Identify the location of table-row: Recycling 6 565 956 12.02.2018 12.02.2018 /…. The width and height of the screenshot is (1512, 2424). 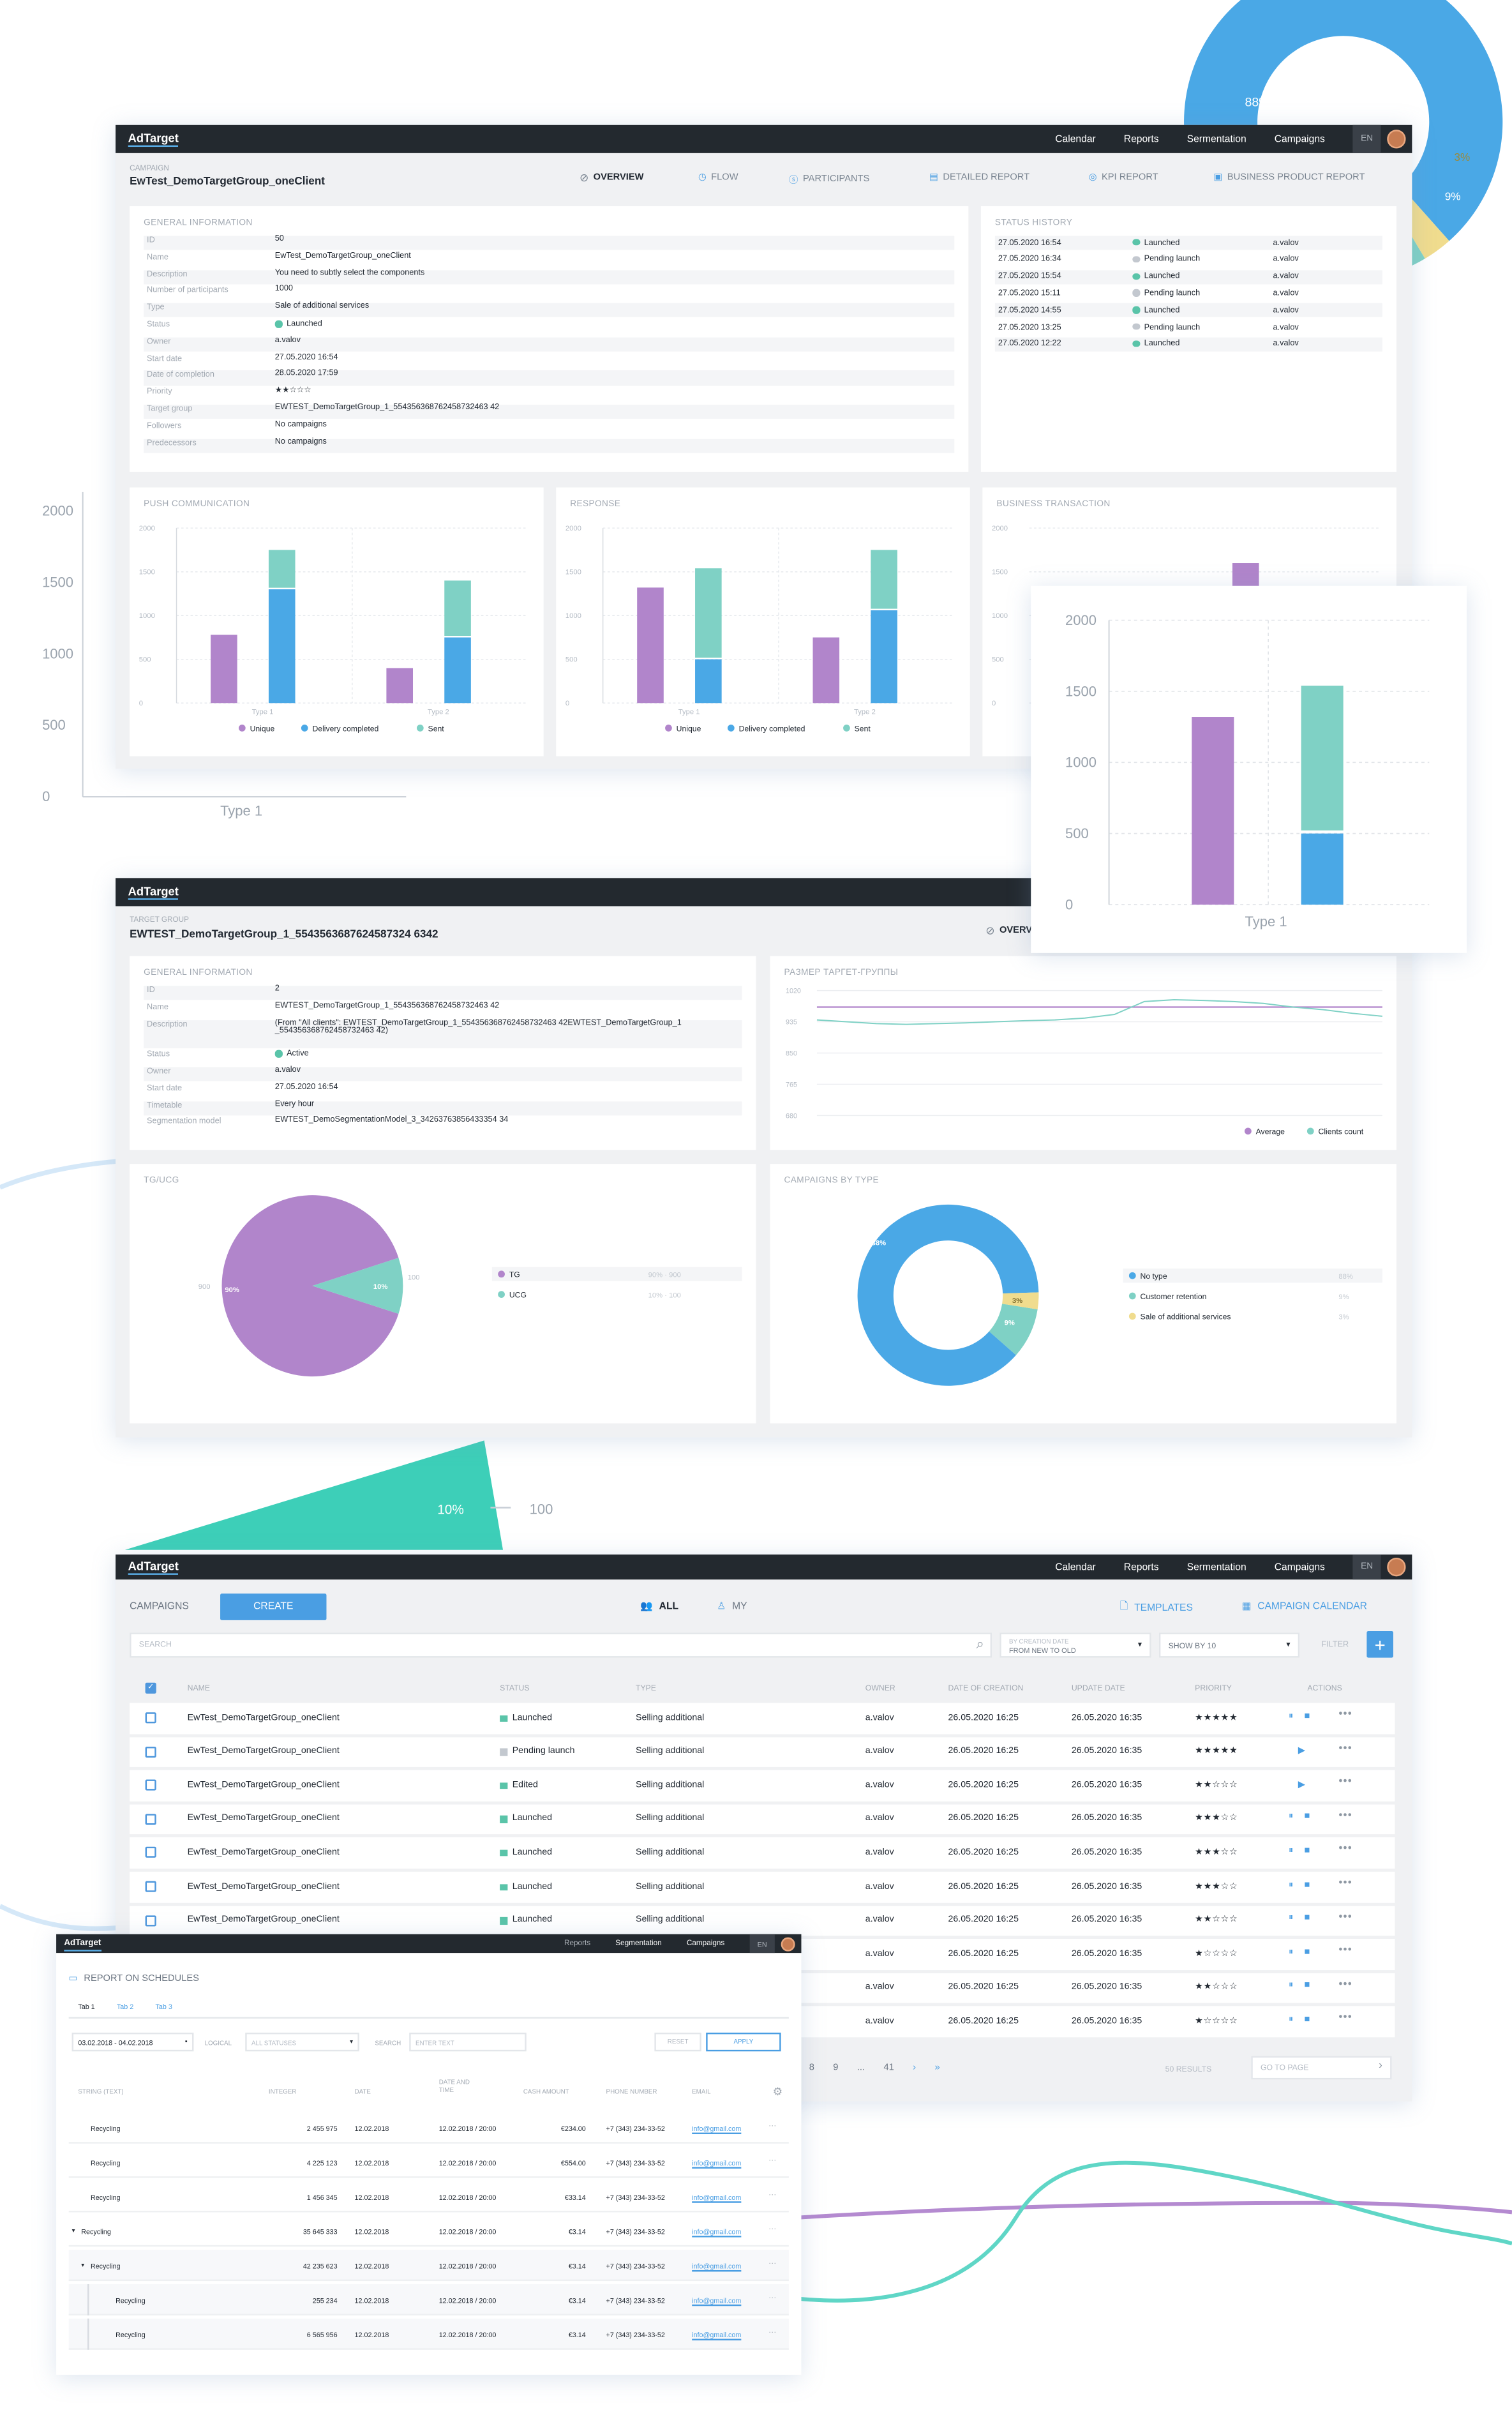
(429, 2334).